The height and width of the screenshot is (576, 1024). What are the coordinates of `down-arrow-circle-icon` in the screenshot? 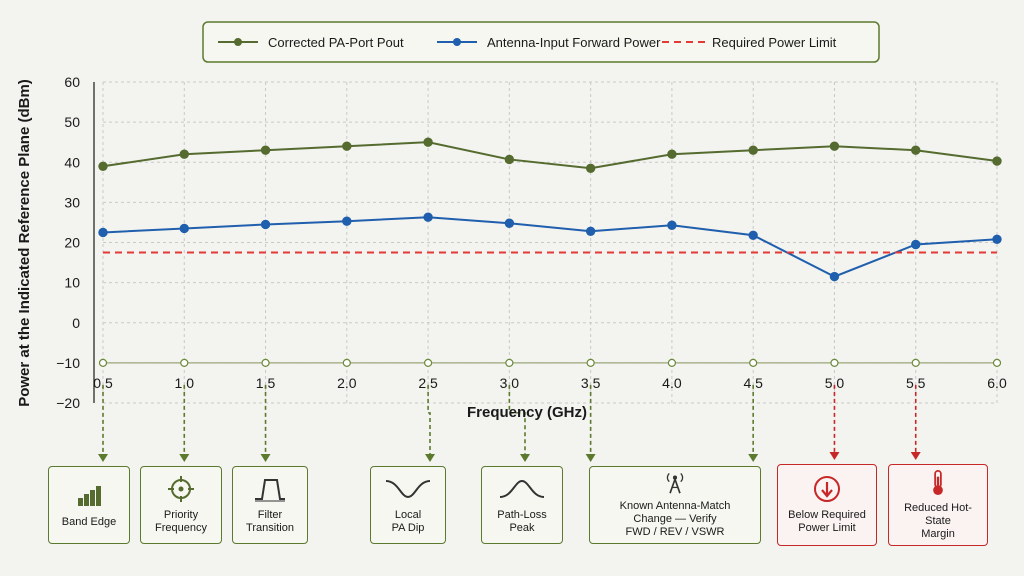 It's located at (827, 489).